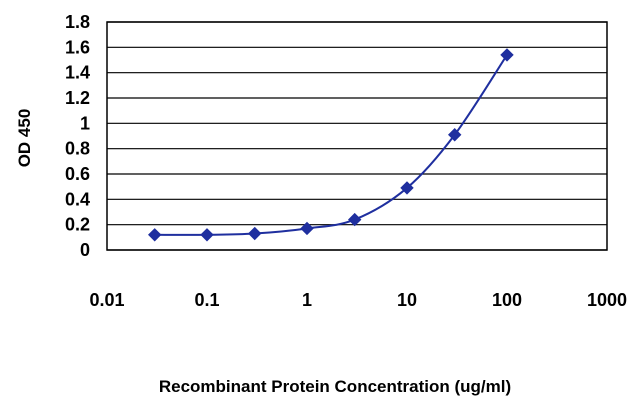  What do you see at coordinates (24, 138) in the screenshot?
I see `y-axis-title: OD 450` at bounding box center [24, 138].